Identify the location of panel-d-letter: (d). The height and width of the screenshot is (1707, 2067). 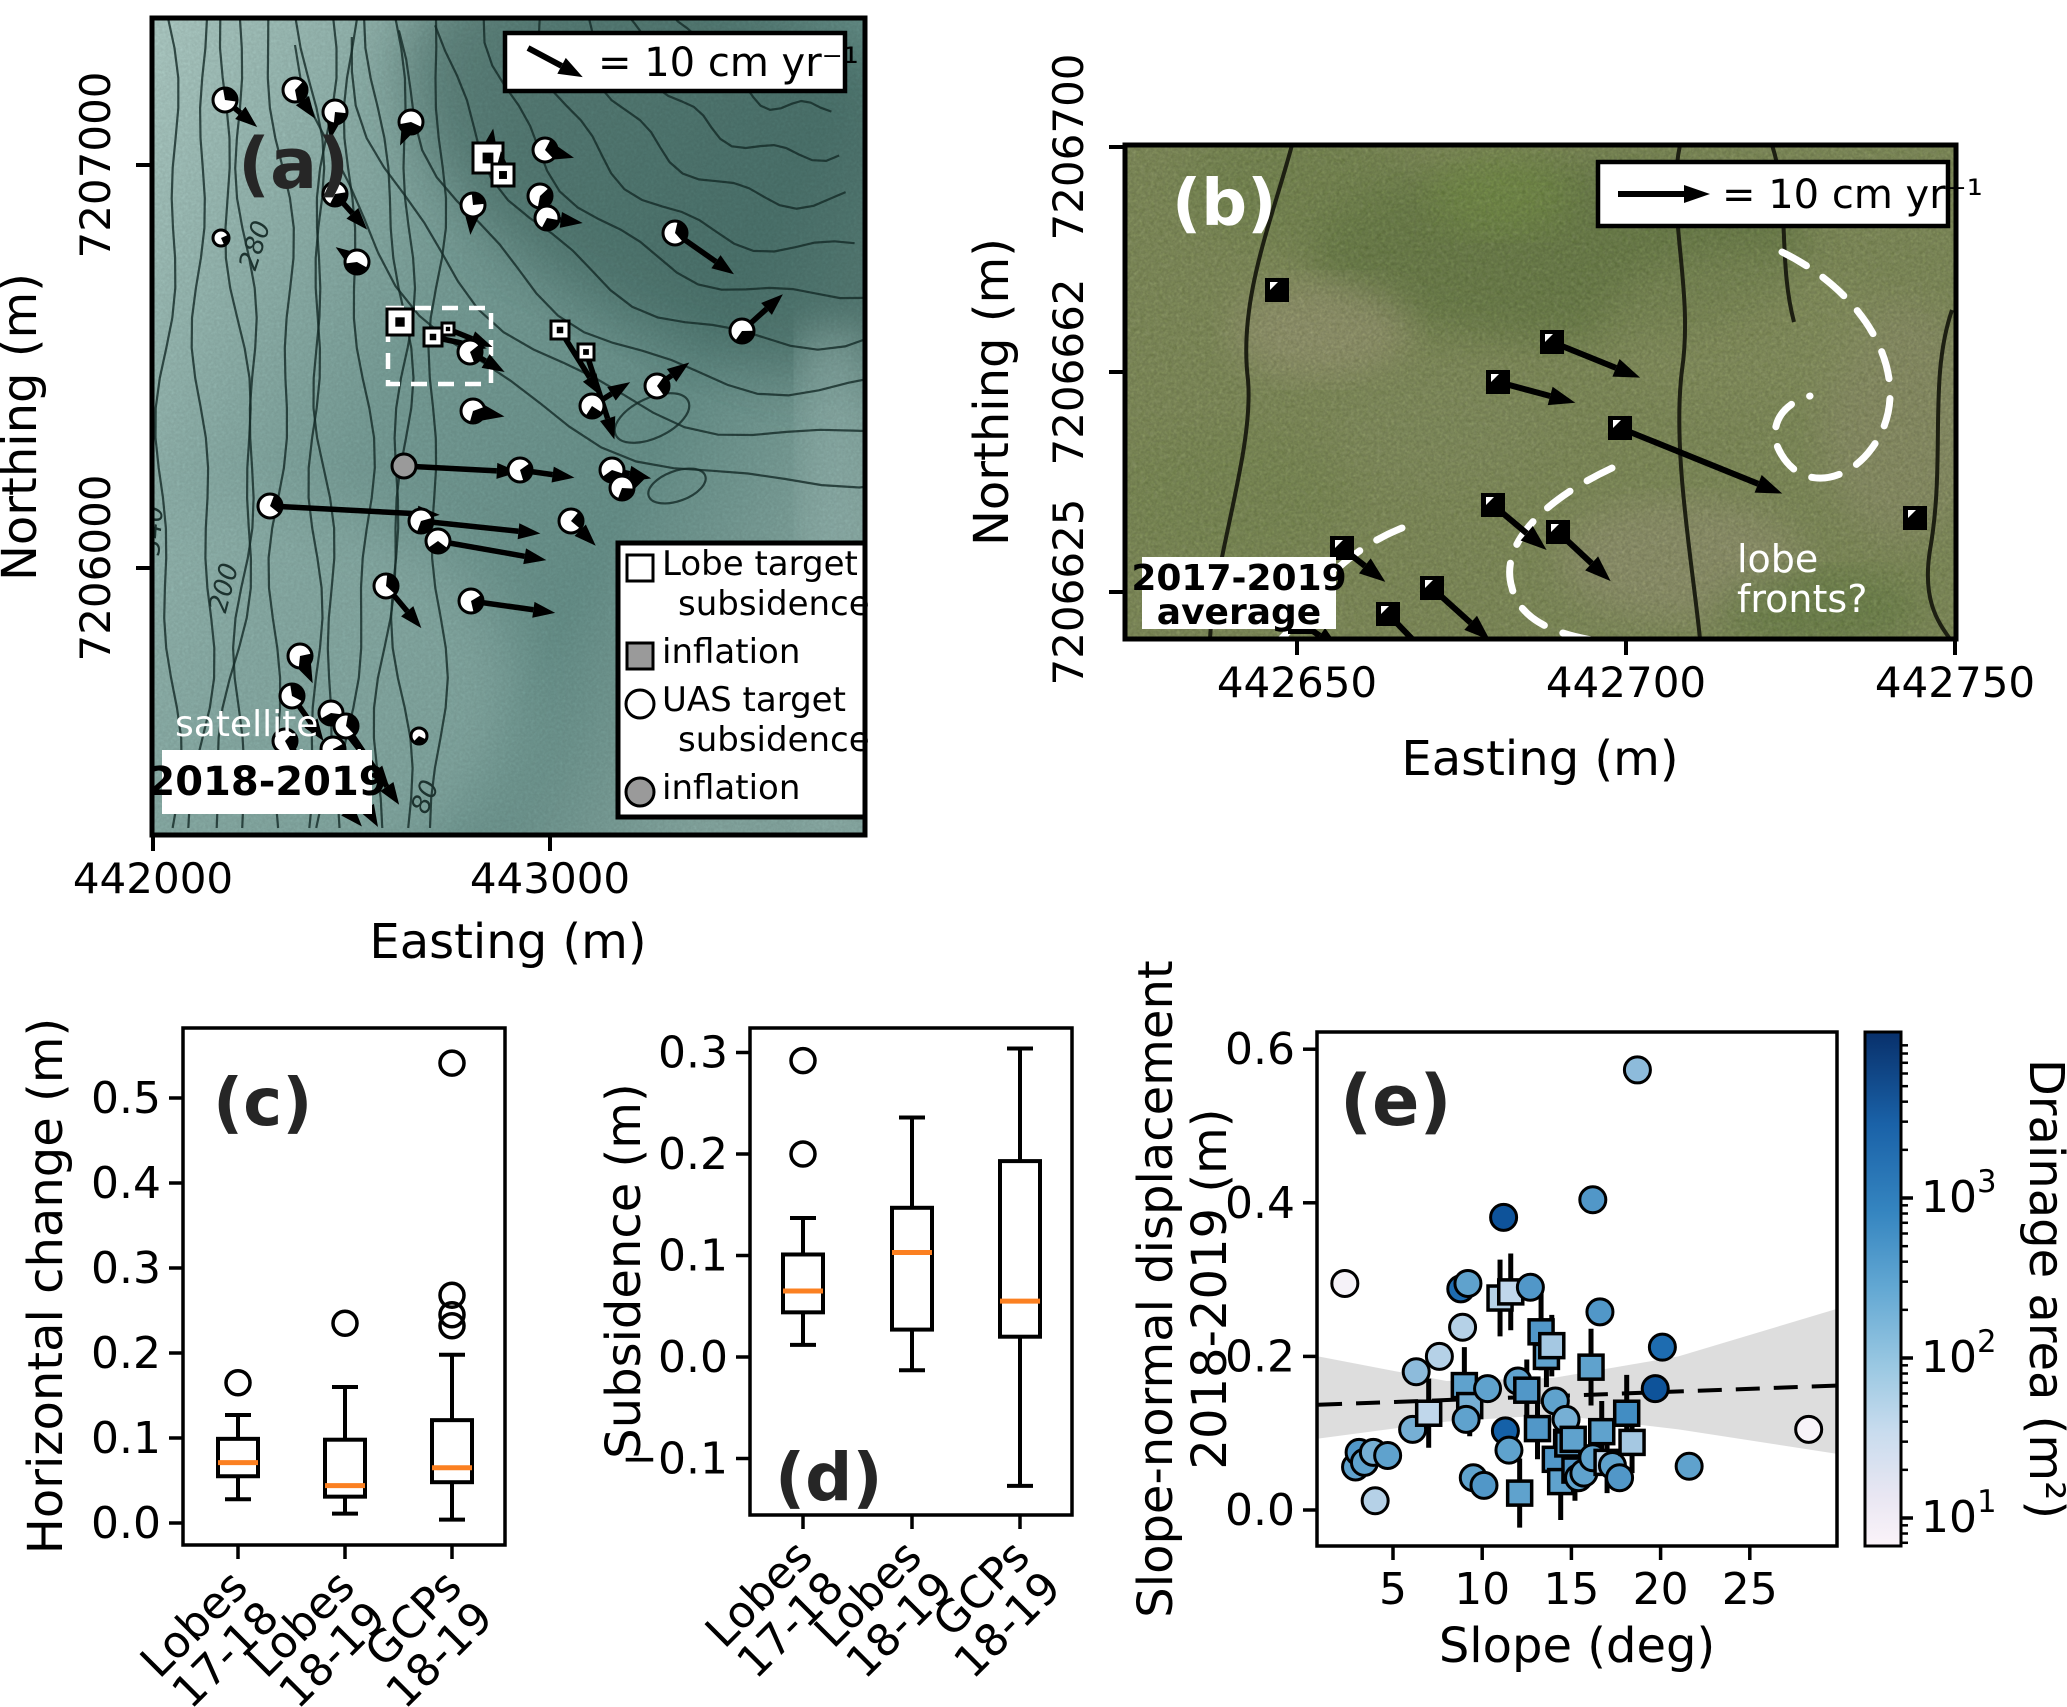
(829, 1477).